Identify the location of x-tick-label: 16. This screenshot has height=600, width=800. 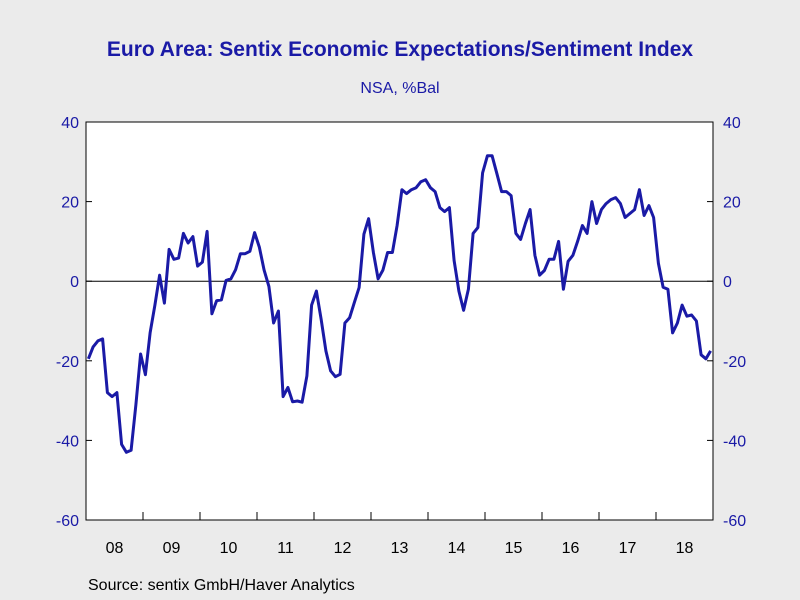
(571, 548).